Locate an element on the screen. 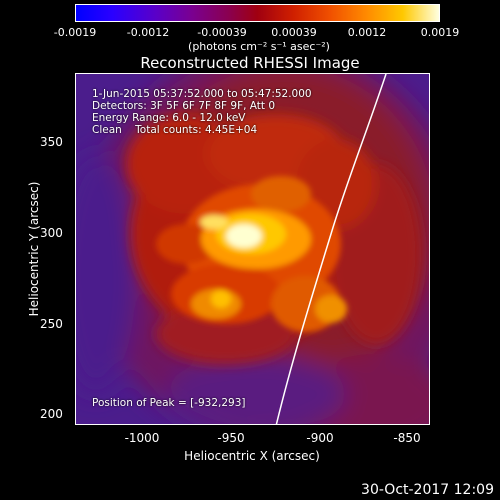 The height and width of the screenshot is (500, 500). peak-position-text: Position of Peak = [-932,293] is located at coordinates (169, 403).